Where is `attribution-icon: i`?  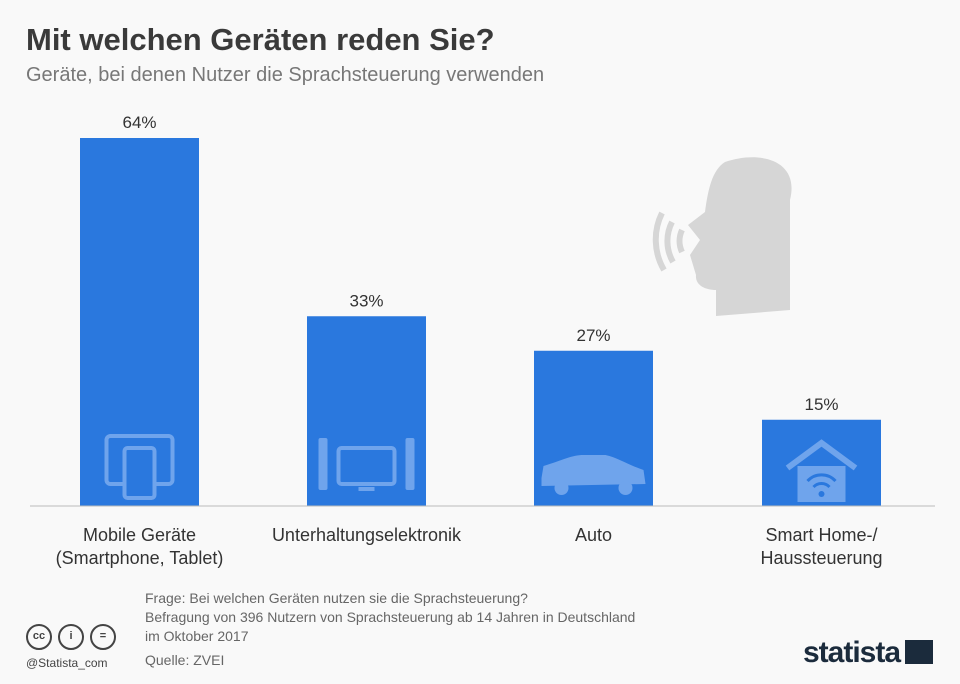 attribution-icon: i is located at coordinates (71, 637).